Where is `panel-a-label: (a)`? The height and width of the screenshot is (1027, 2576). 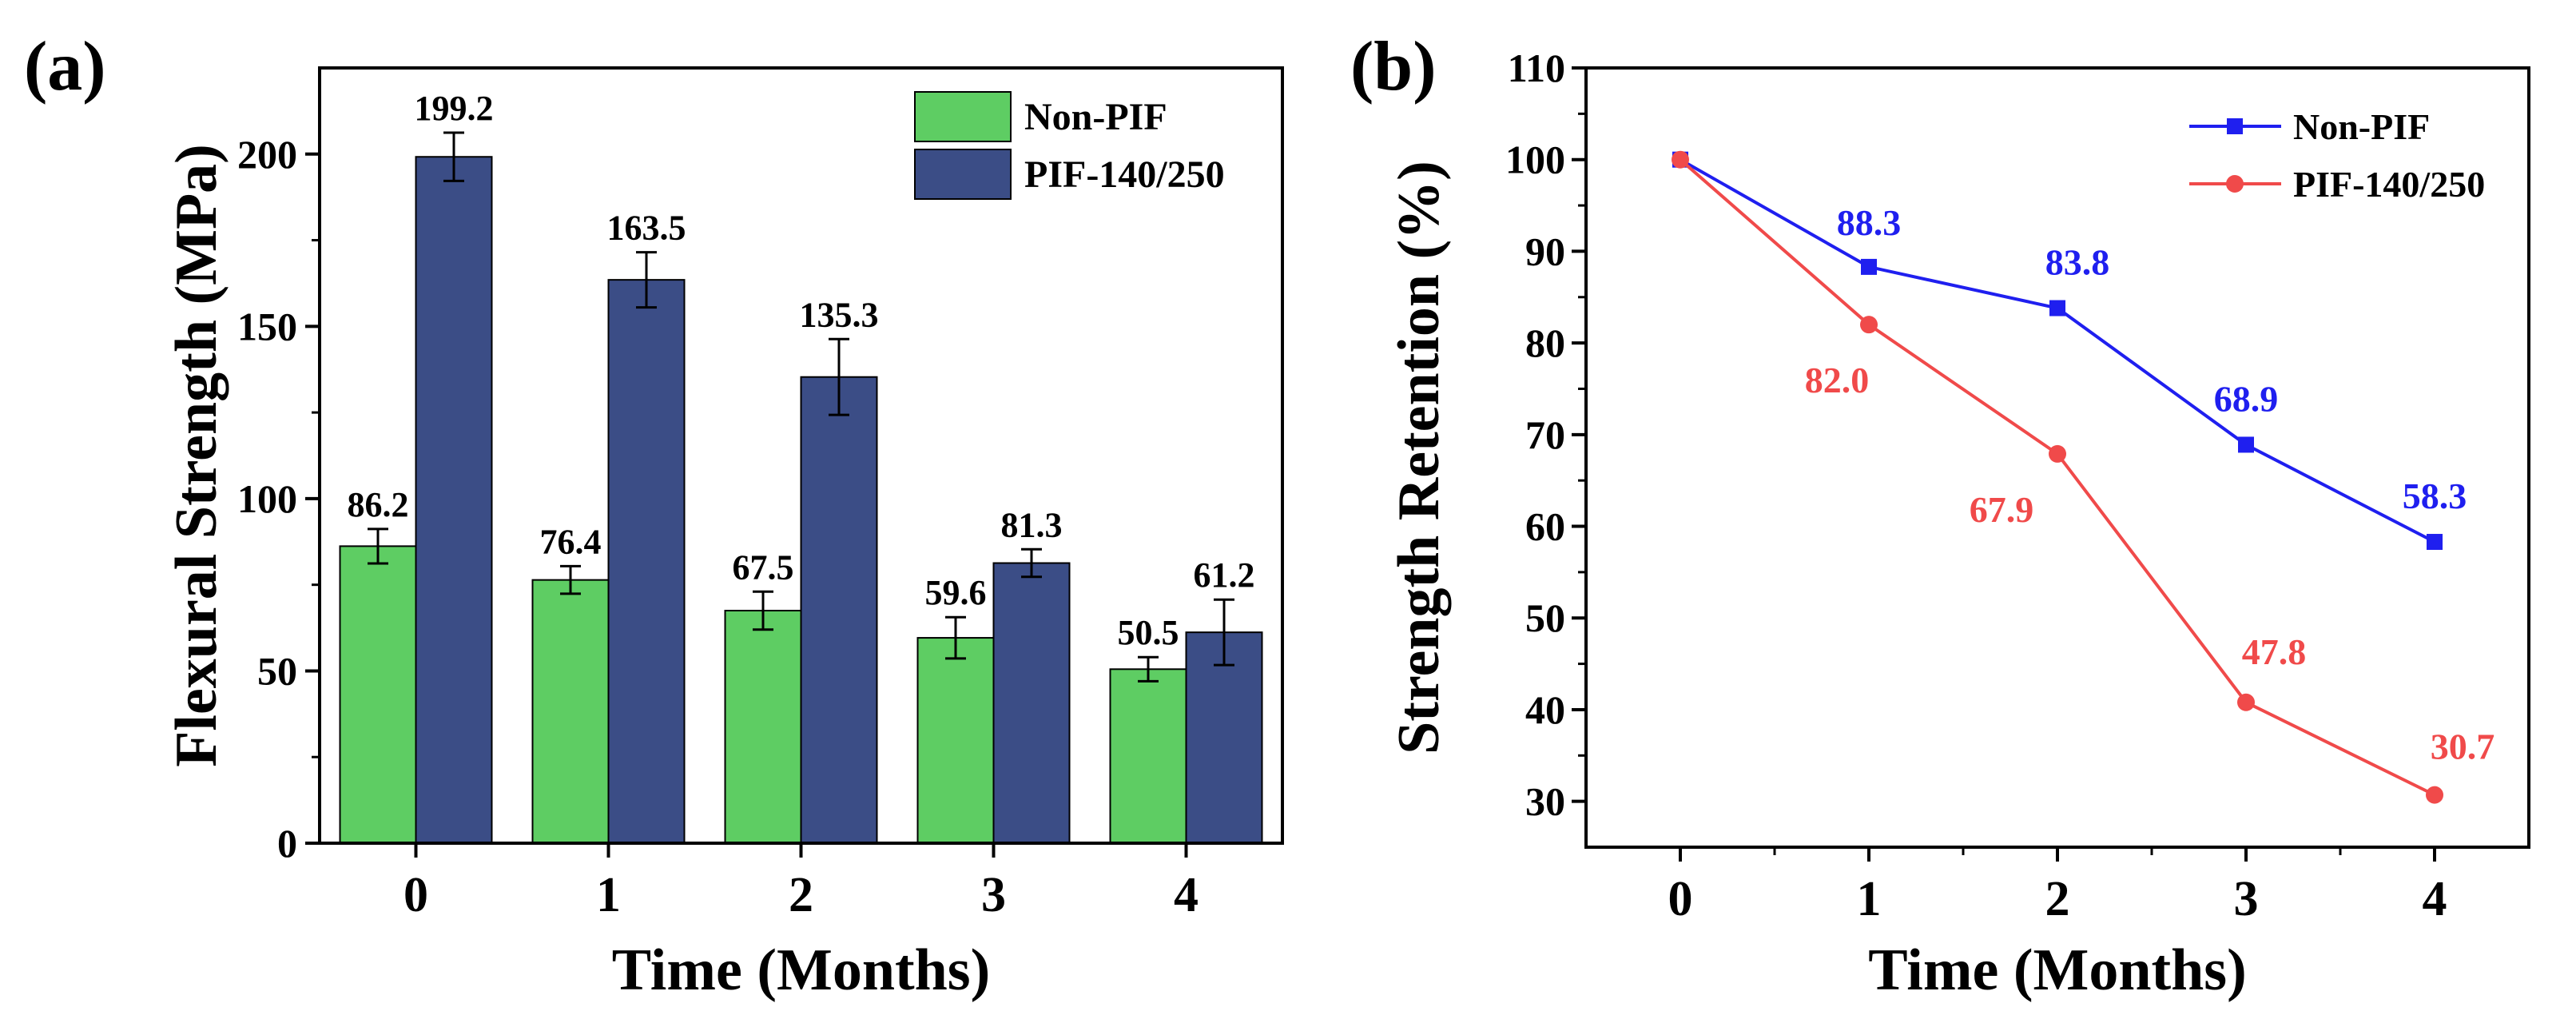 panel-a-label: (a) is located at coordinates (65, 67).